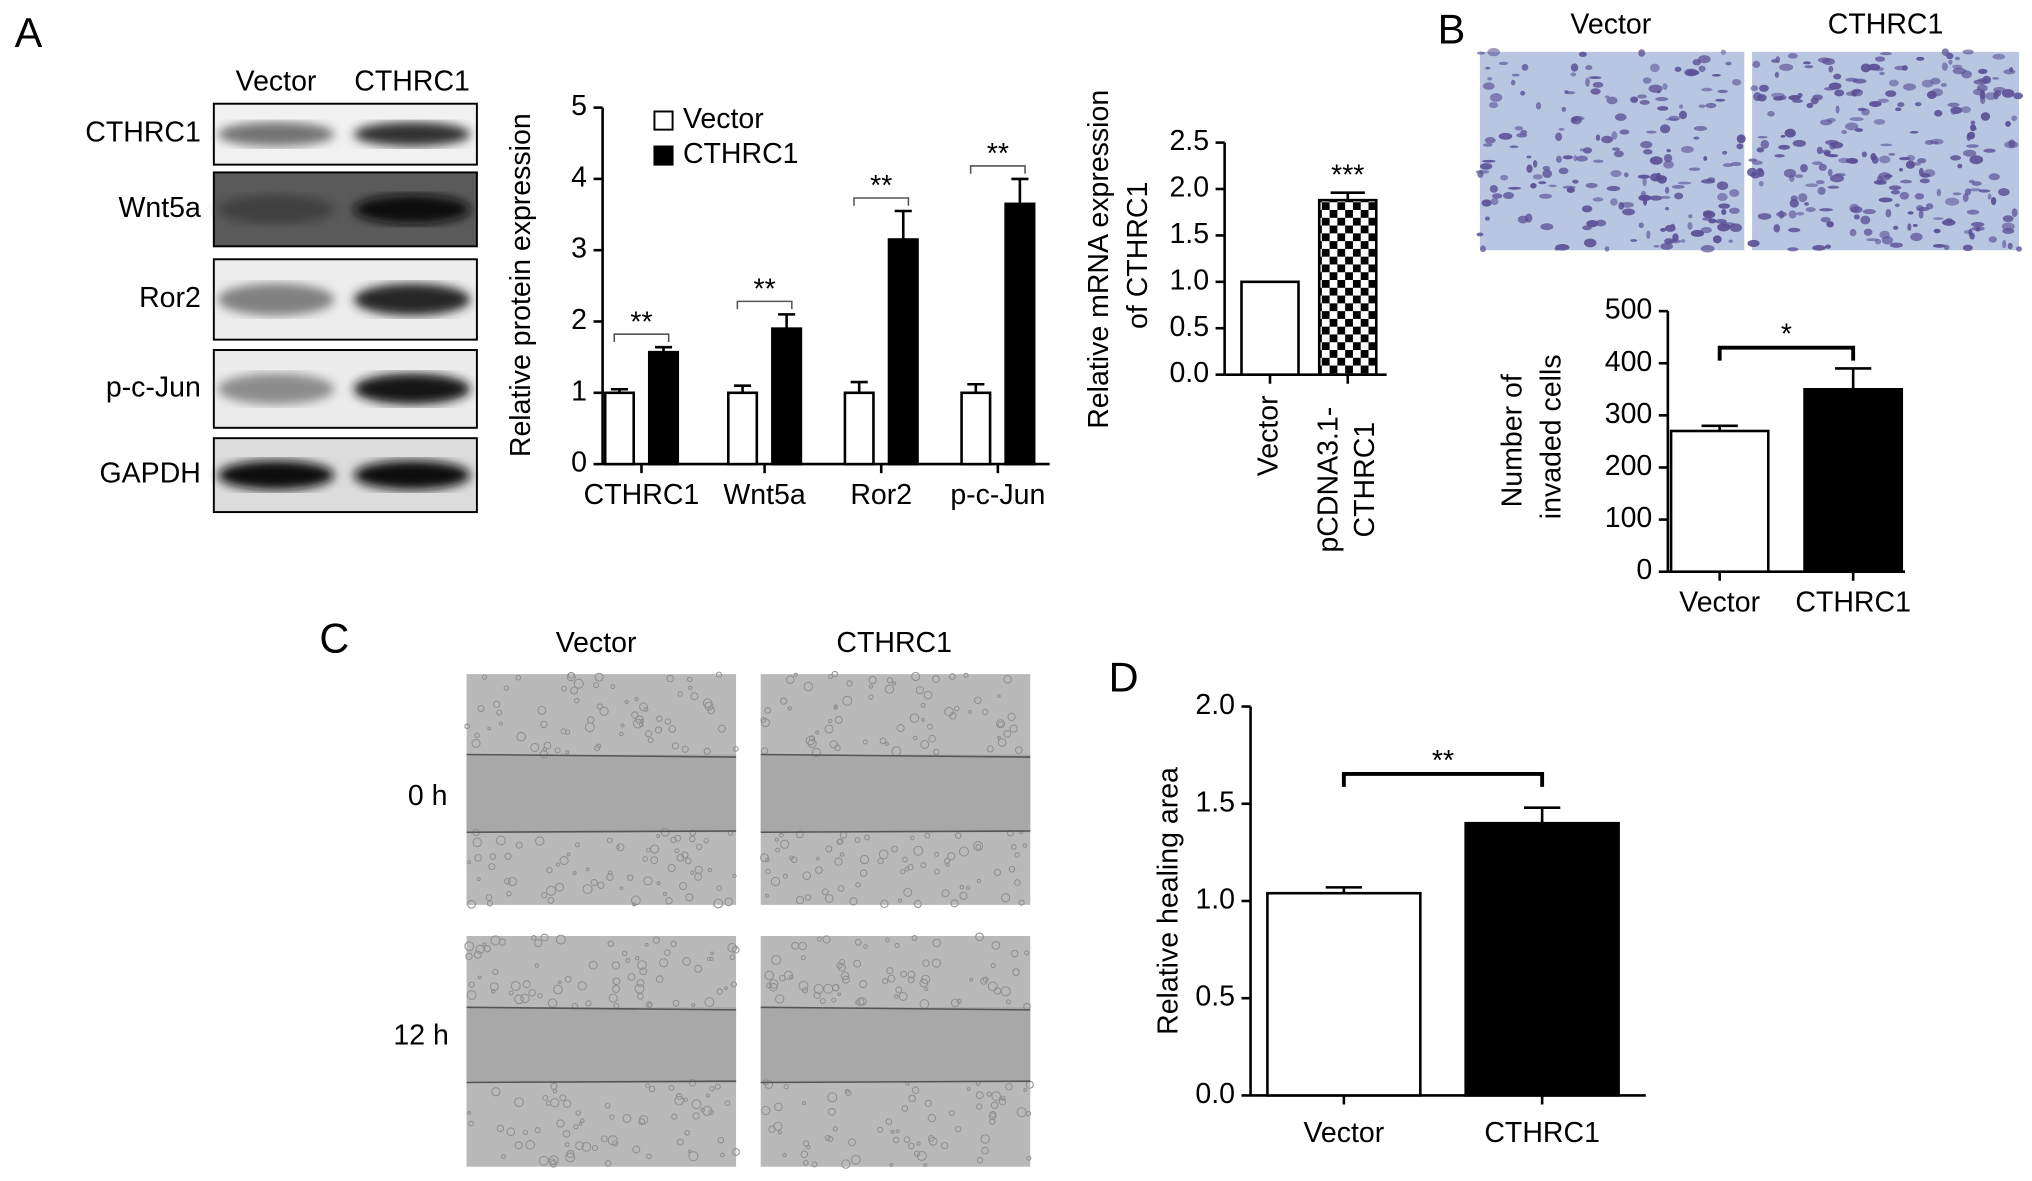 This screenshot has height=1181, width=2032. Describe the element at coordinates (428, 796) in the screenshot. I see `image-row-label: 0 h` at that location.